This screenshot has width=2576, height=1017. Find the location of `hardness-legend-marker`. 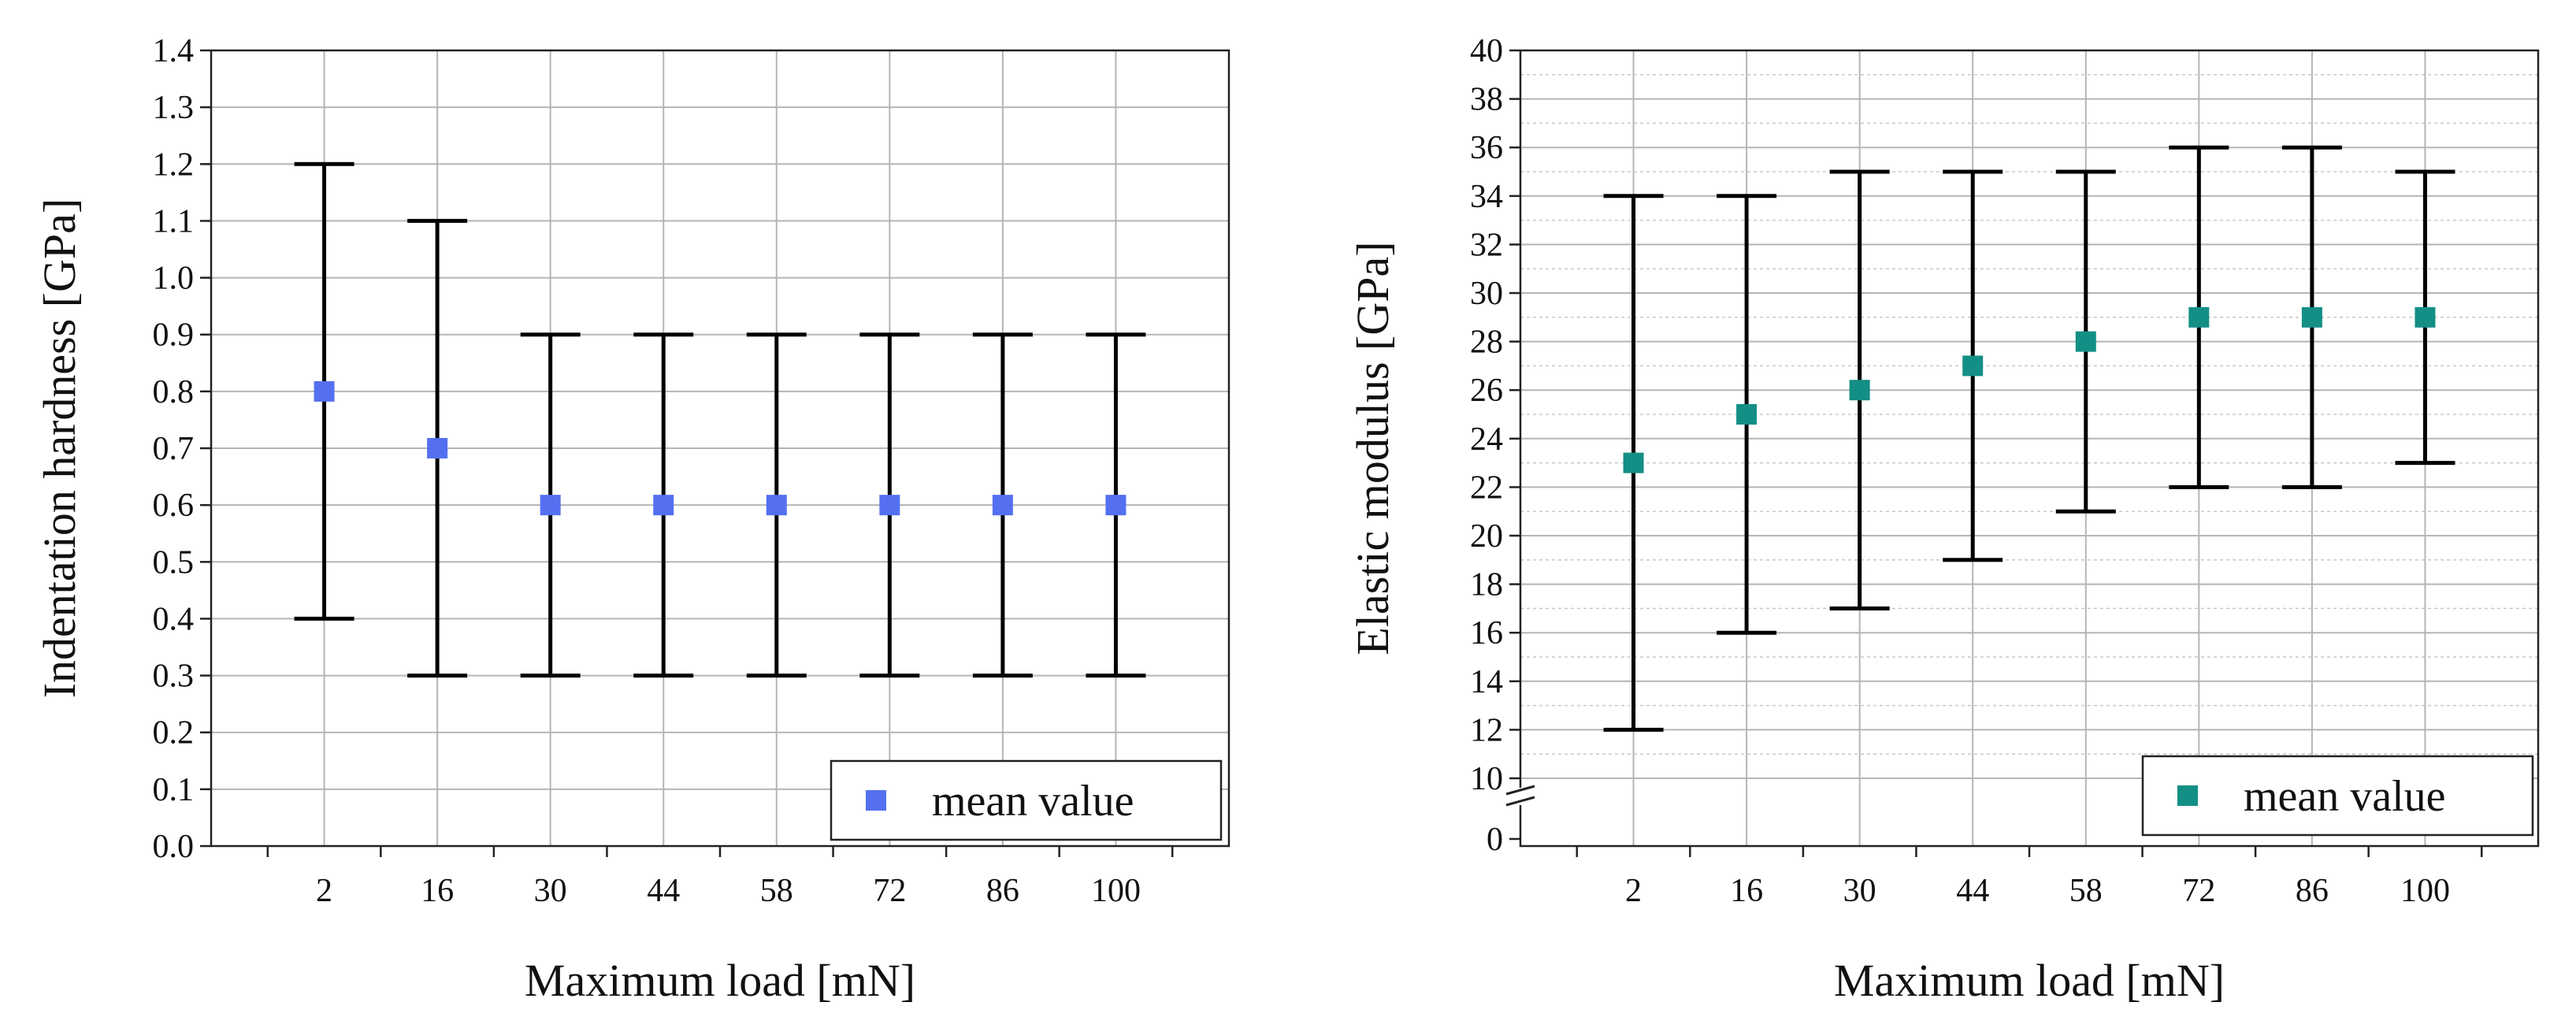

hardness-legend-marker is located at coordinates (876, 801).